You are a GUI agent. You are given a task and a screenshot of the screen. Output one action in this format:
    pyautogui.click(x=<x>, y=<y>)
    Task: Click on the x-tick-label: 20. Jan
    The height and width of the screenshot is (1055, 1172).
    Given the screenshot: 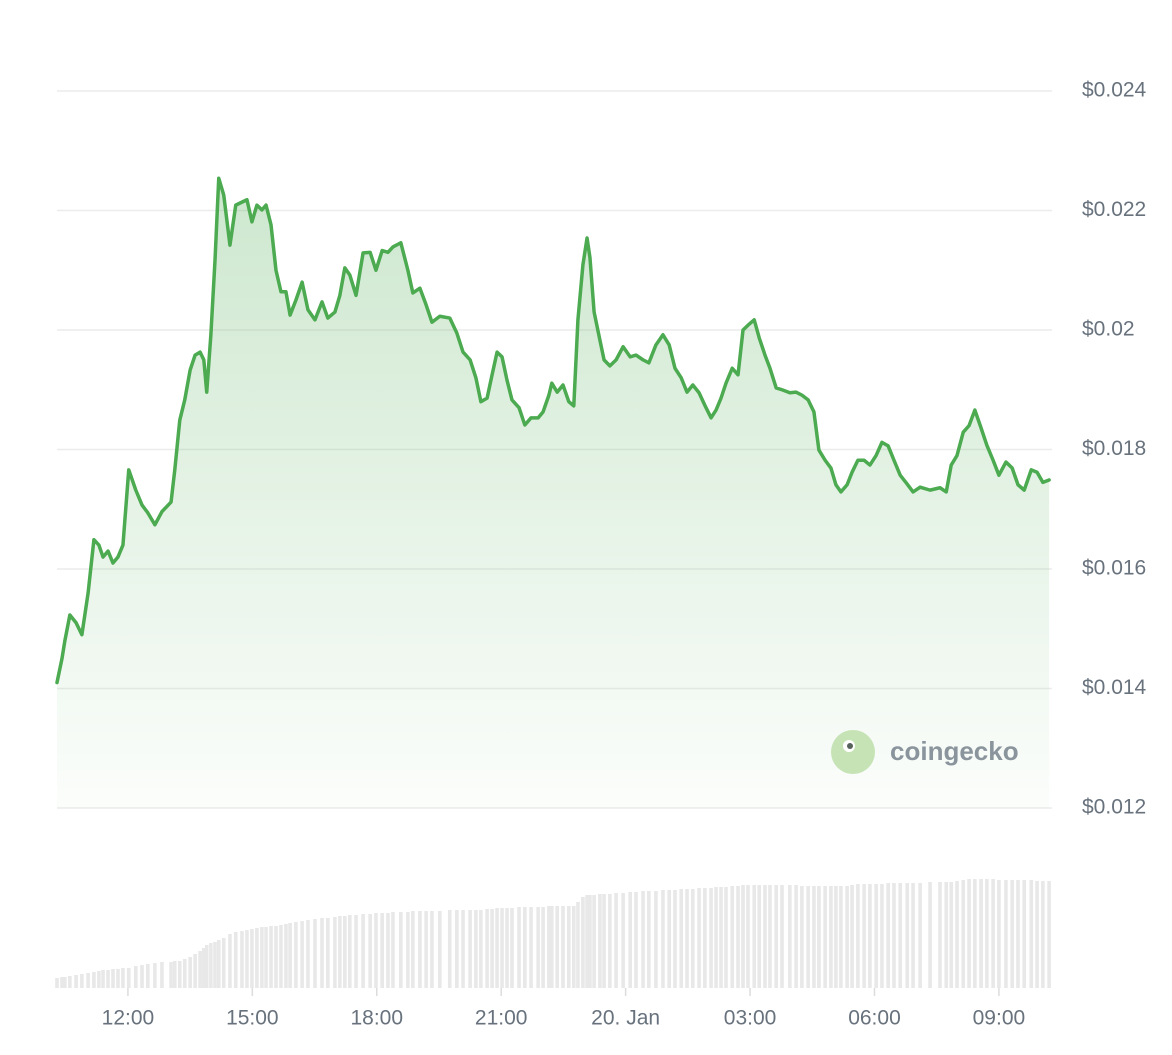 What is the action you would take?
    pyautogui.click(x=625, y=1018)
    